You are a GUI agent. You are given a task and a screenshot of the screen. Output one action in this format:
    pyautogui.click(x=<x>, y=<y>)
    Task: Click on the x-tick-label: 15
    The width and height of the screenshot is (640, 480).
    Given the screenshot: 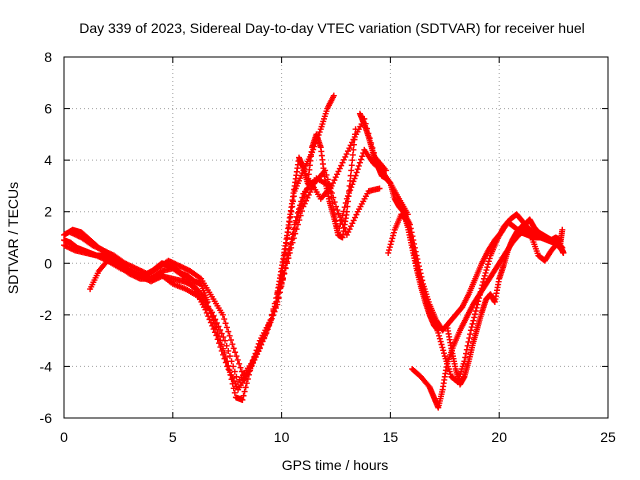 What is the action you would take?
    pyautogui.click(x=391, y=437)
    